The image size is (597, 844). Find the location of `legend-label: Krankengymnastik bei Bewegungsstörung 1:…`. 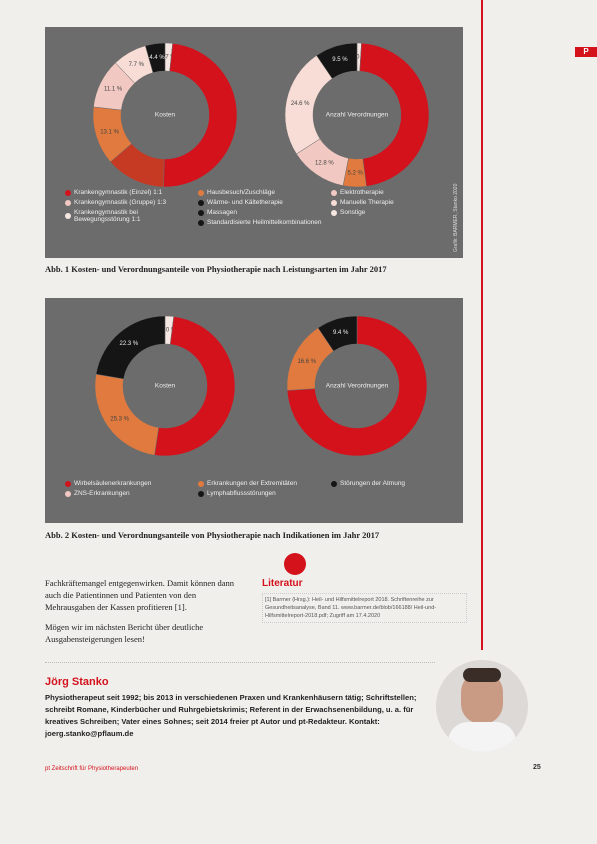

legend-label: Krankengymnastik bei Bewegungsstörung 1:… is located at coordinates (107, 216).